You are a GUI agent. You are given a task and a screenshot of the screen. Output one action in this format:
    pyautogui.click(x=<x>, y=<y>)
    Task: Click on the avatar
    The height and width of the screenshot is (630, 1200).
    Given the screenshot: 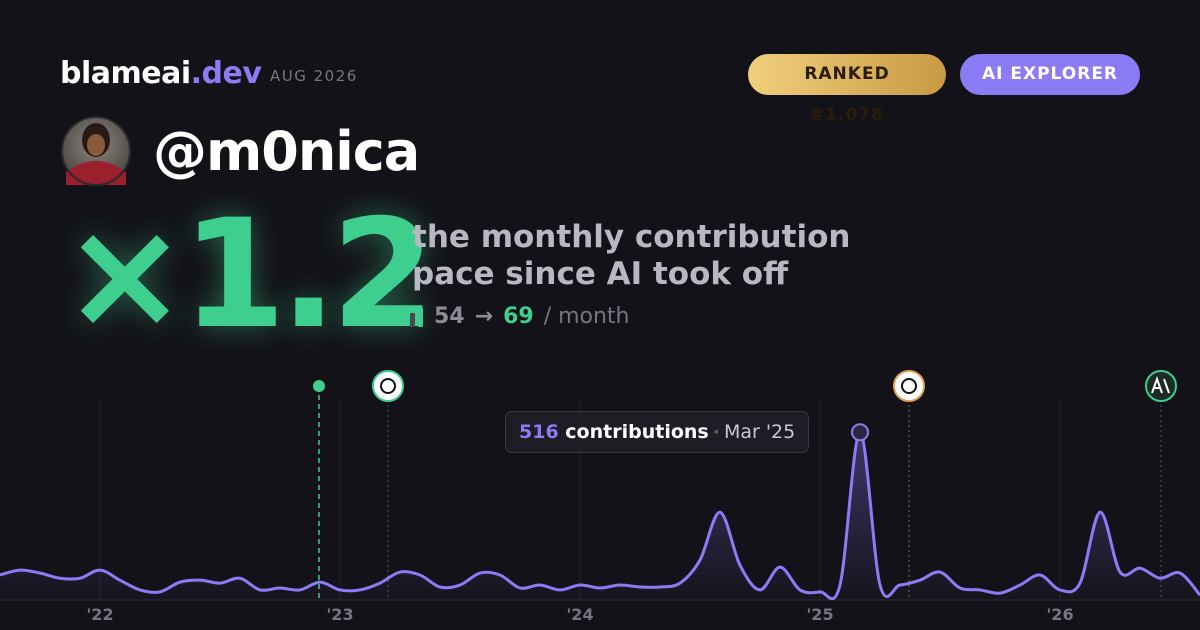 What is the action you would take?
    pyautogui.click(x=96, y=151)
    